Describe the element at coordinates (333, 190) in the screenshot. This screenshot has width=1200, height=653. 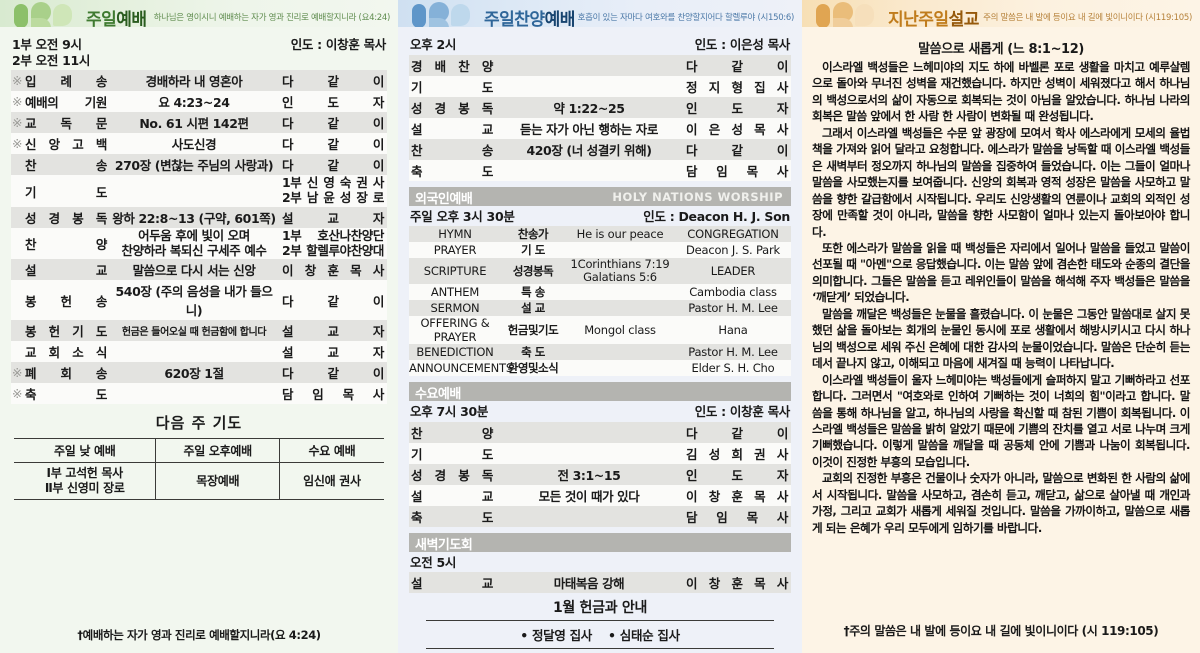
I see `order-person: 1부 신 영 숙 권 사 2부 남 윤 성 장 로` at that location.